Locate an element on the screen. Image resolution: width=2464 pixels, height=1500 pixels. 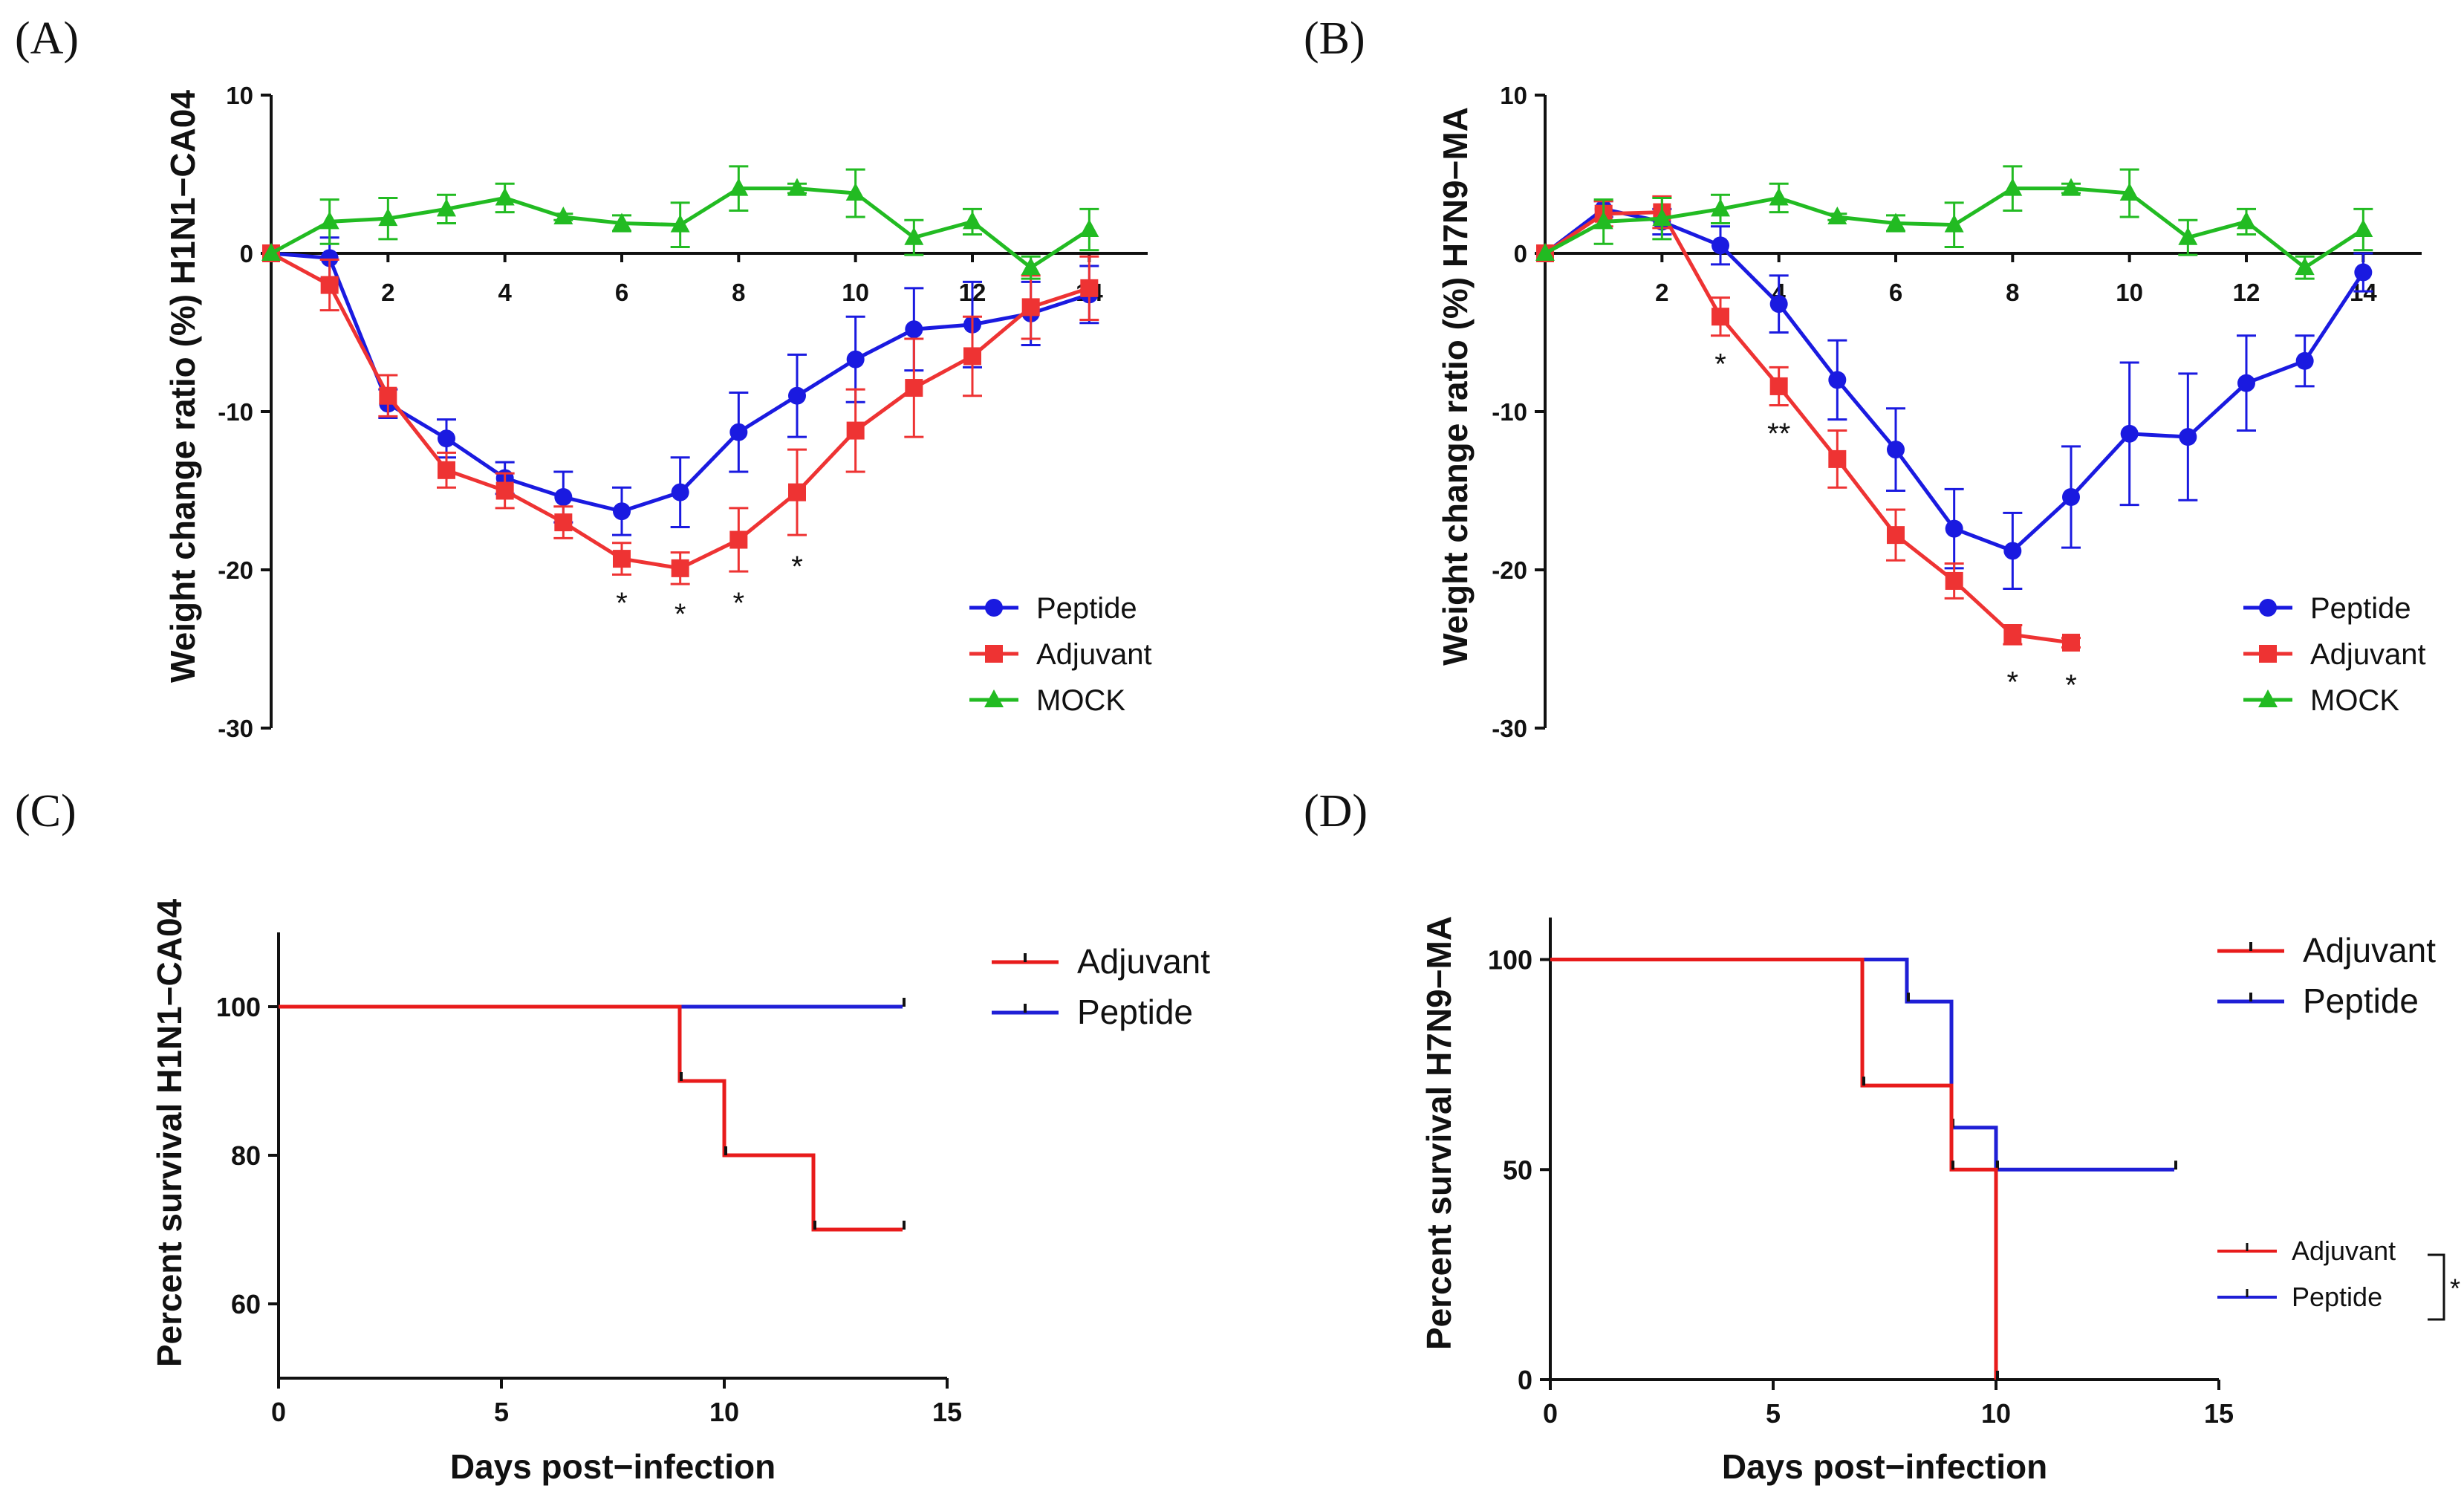
panel-label-A: (A) is located at coordinates (47, 39).